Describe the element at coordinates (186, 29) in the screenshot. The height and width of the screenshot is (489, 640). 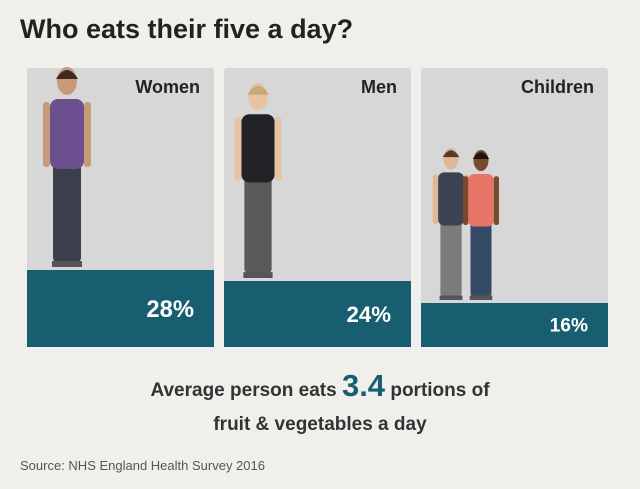
I see `chart-title: Who eats their five a day?` at that location.